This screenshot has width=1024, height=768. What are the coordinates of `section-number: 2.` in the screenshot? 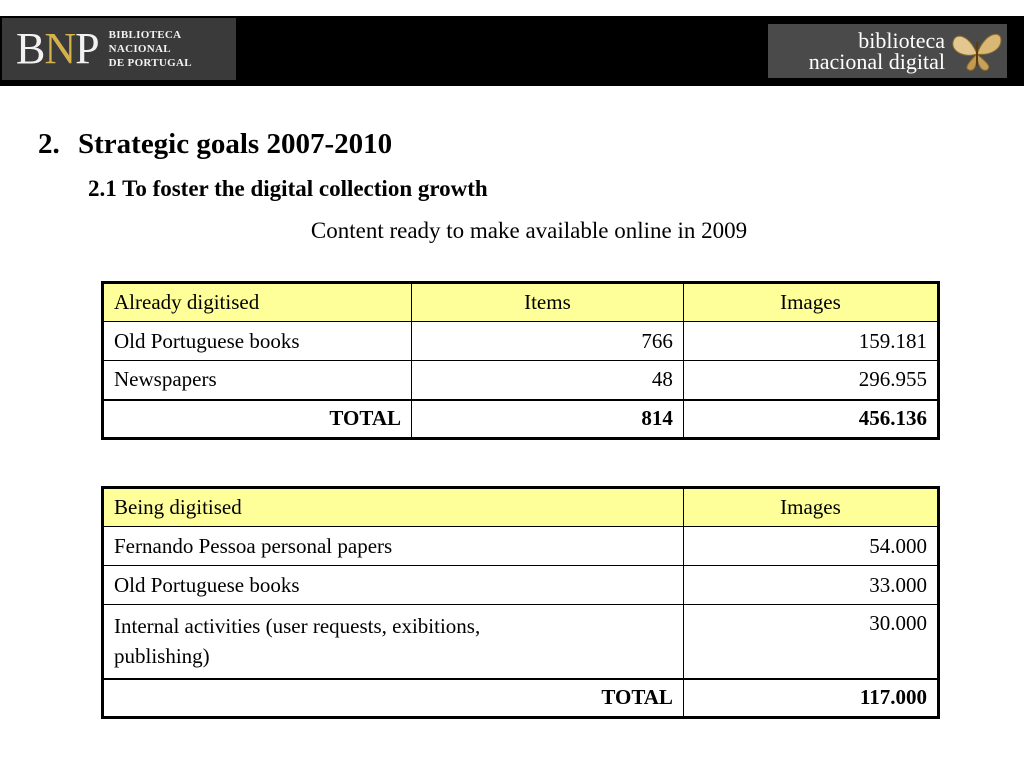 It's located at (49, 144).